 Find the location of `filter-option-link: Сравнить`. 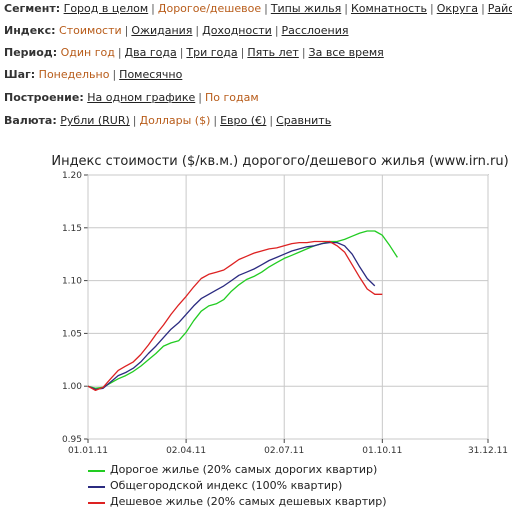

filter-option-link: Сравнить is located at coordinates (304, 120).